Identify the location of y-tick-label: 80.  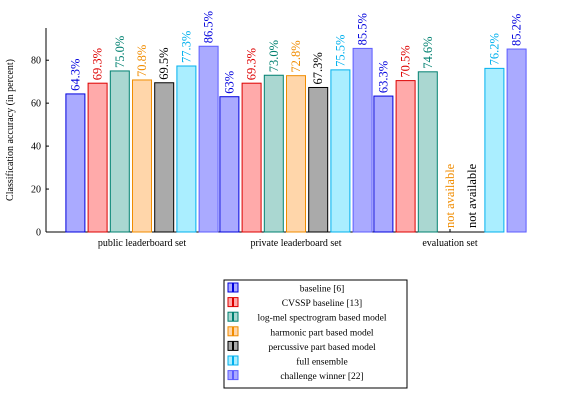
(36, 61).